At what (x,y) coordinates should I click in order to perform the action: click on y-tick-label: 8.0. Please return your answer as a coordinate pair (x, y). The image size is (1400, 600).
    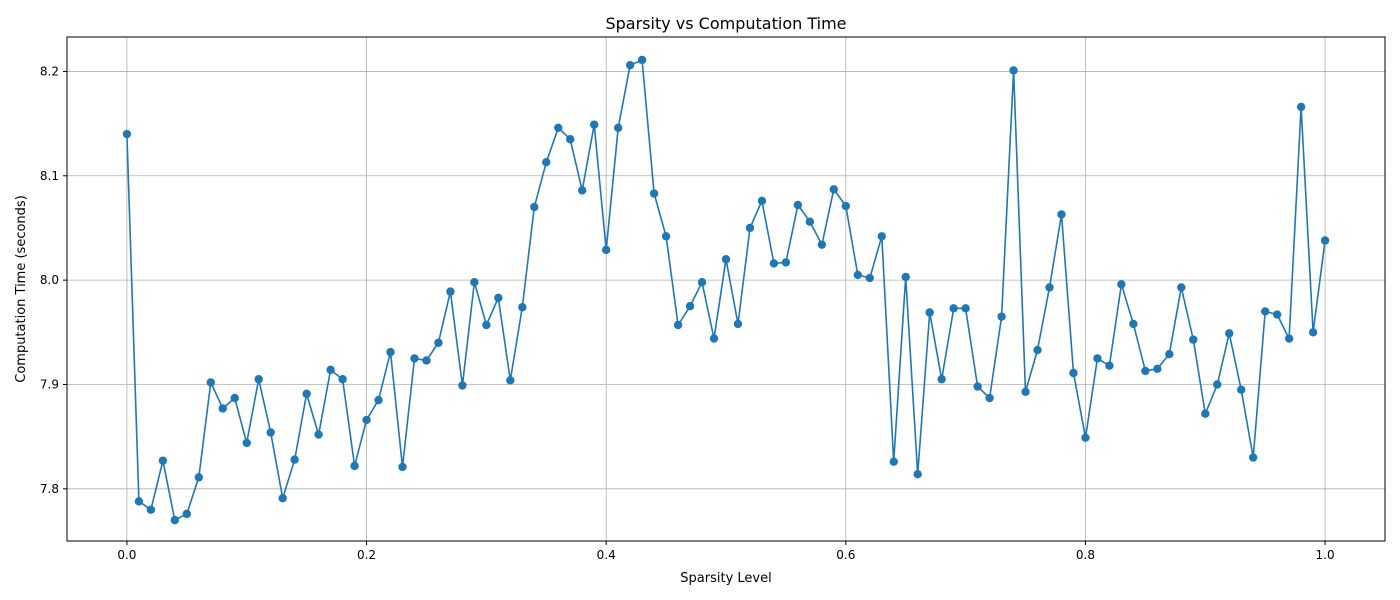
    Looking at the image, I should click on (49, 280).